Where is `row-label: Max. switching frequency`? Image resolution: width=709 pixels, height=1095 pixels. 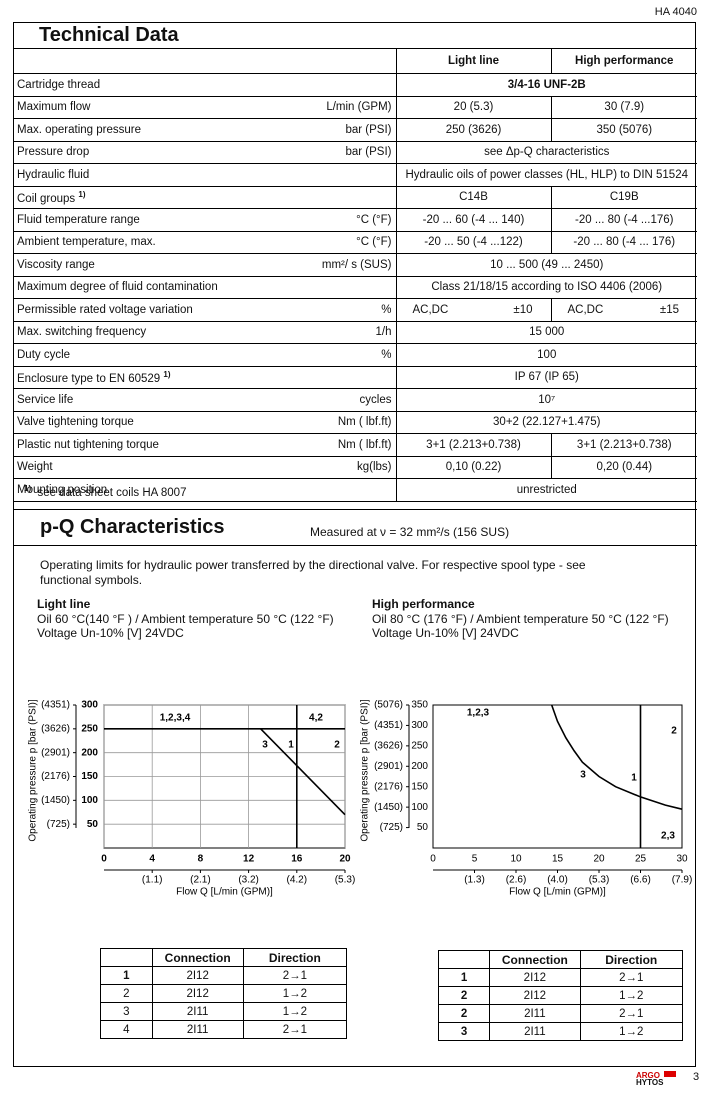
row-label: Max. switching frequency is located at coordinates (162, 332).